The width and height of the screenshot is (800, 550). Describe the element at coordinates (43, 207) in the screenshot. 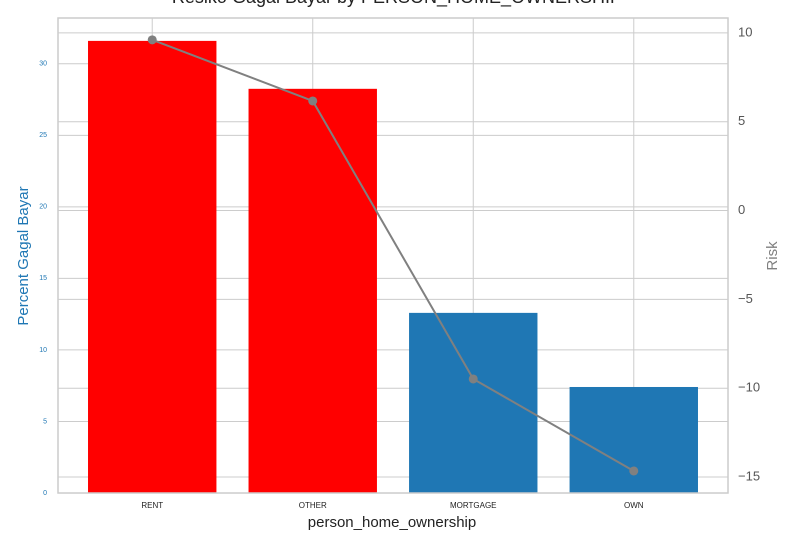

I see `y-tick-label: 20` at that location.